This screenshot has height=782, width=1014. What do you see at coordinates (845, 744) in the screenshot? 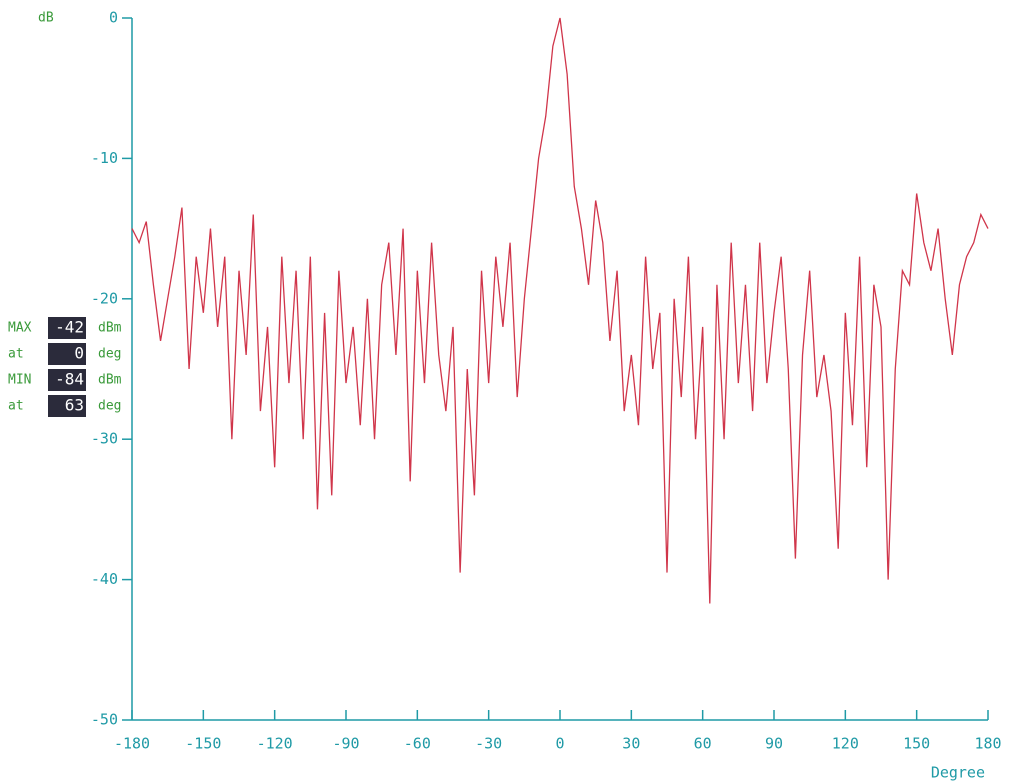
I see `x-tick-label: 120` at bounding box center [845, 744].